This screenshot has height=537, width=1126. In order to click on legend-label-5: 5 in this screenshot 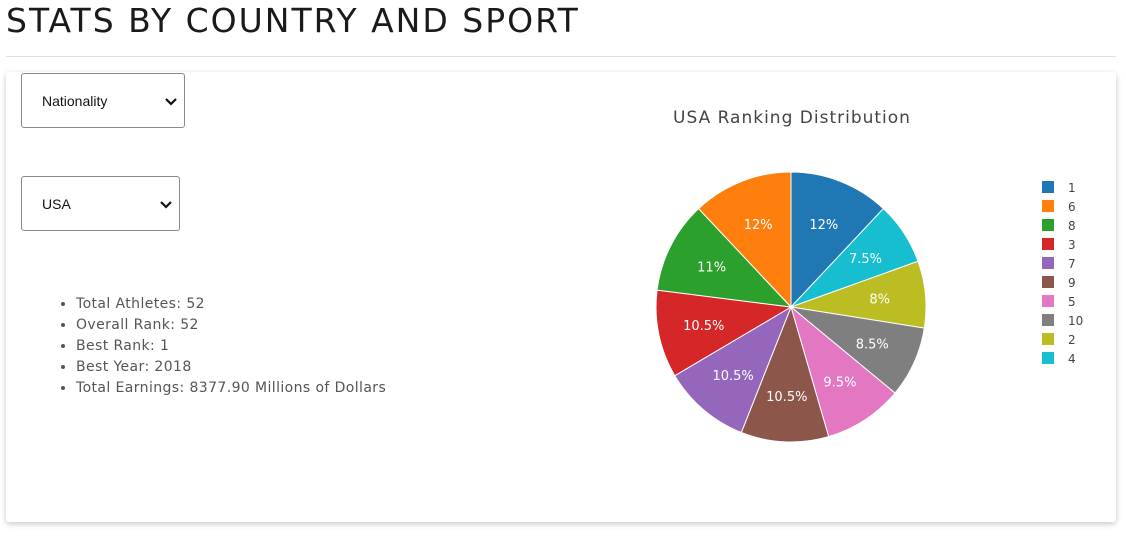, I will do `click(1072, 302)`.